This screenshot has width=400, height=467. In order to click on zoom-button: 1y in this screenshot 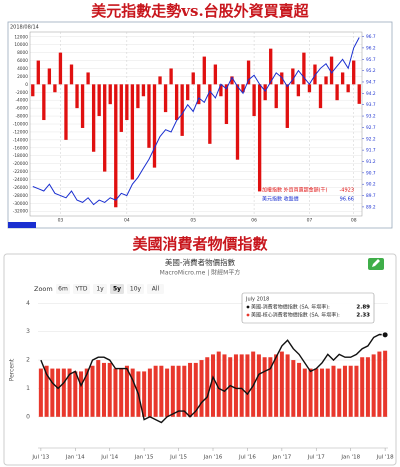, I will do `click(100, 289)`.